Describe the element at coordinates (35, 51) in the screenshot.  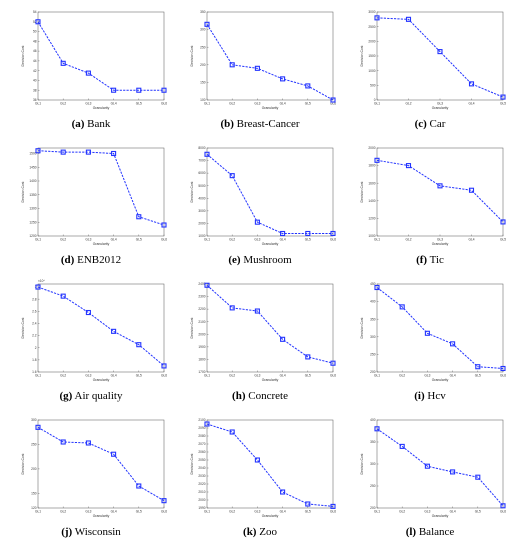
I see `y-tick-label: 46` at that location.